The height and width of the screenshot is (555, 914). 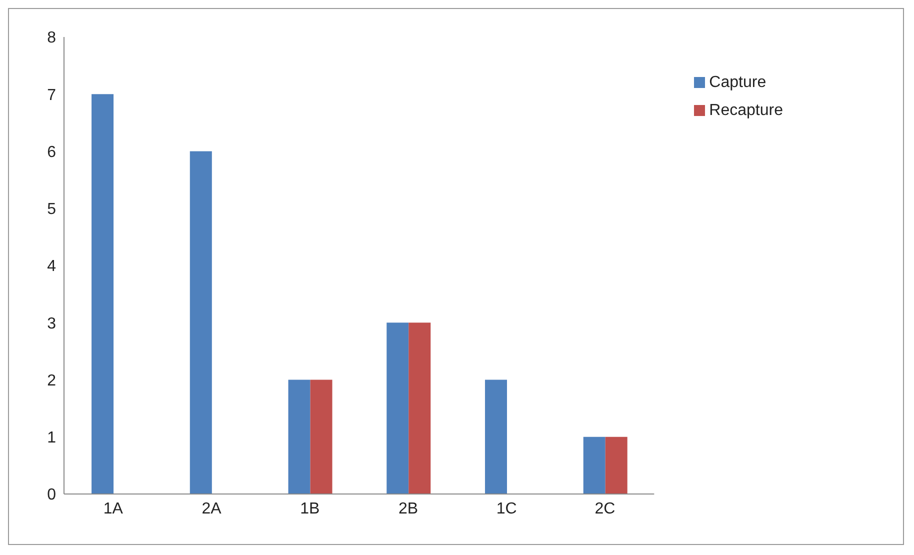 What do you see at coordinates (113, 509) in the screenshot?
I see `x-tick-label: 1A` at bounding box center [113, 509].